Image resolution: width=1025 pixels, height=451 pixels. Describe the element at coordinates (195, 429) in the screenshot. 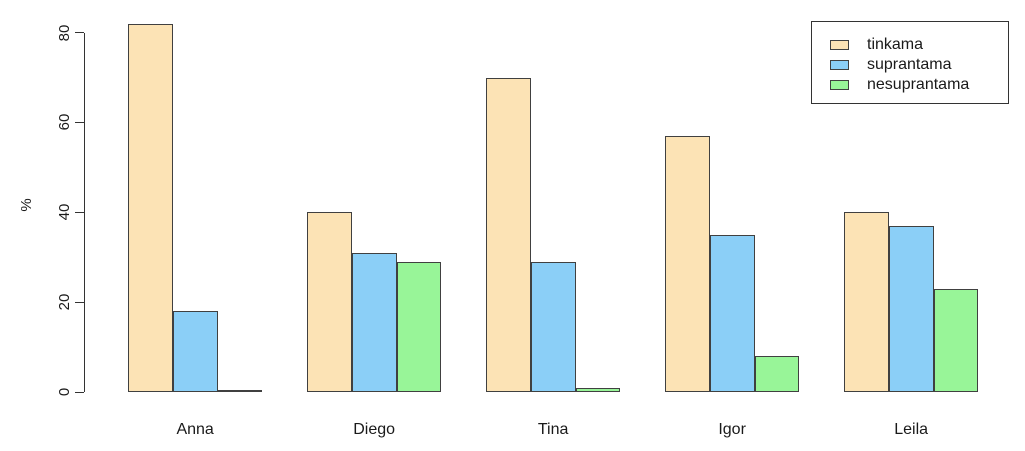

I see `x-axis-label-anna: Anna` at that location.